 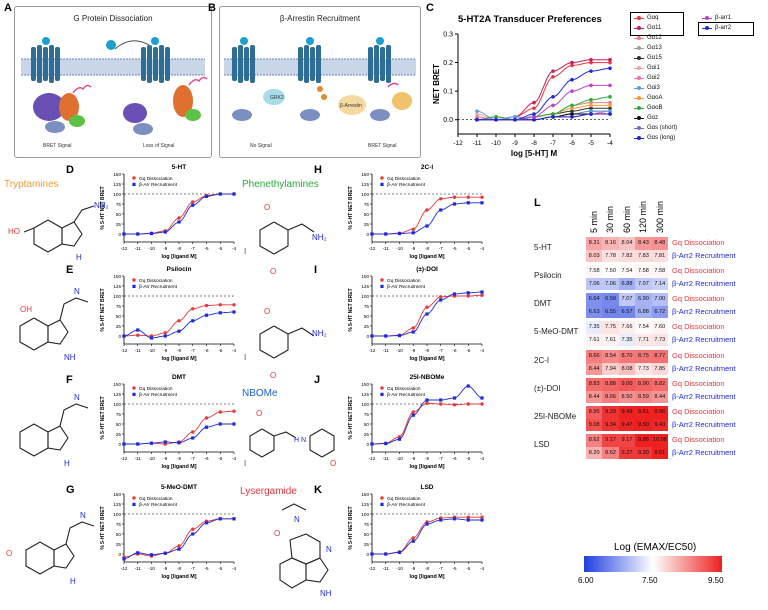 What do you see at coordinates (653, 564) in the screenshot?
I see `colorbar` at bounding box center [653, 564].